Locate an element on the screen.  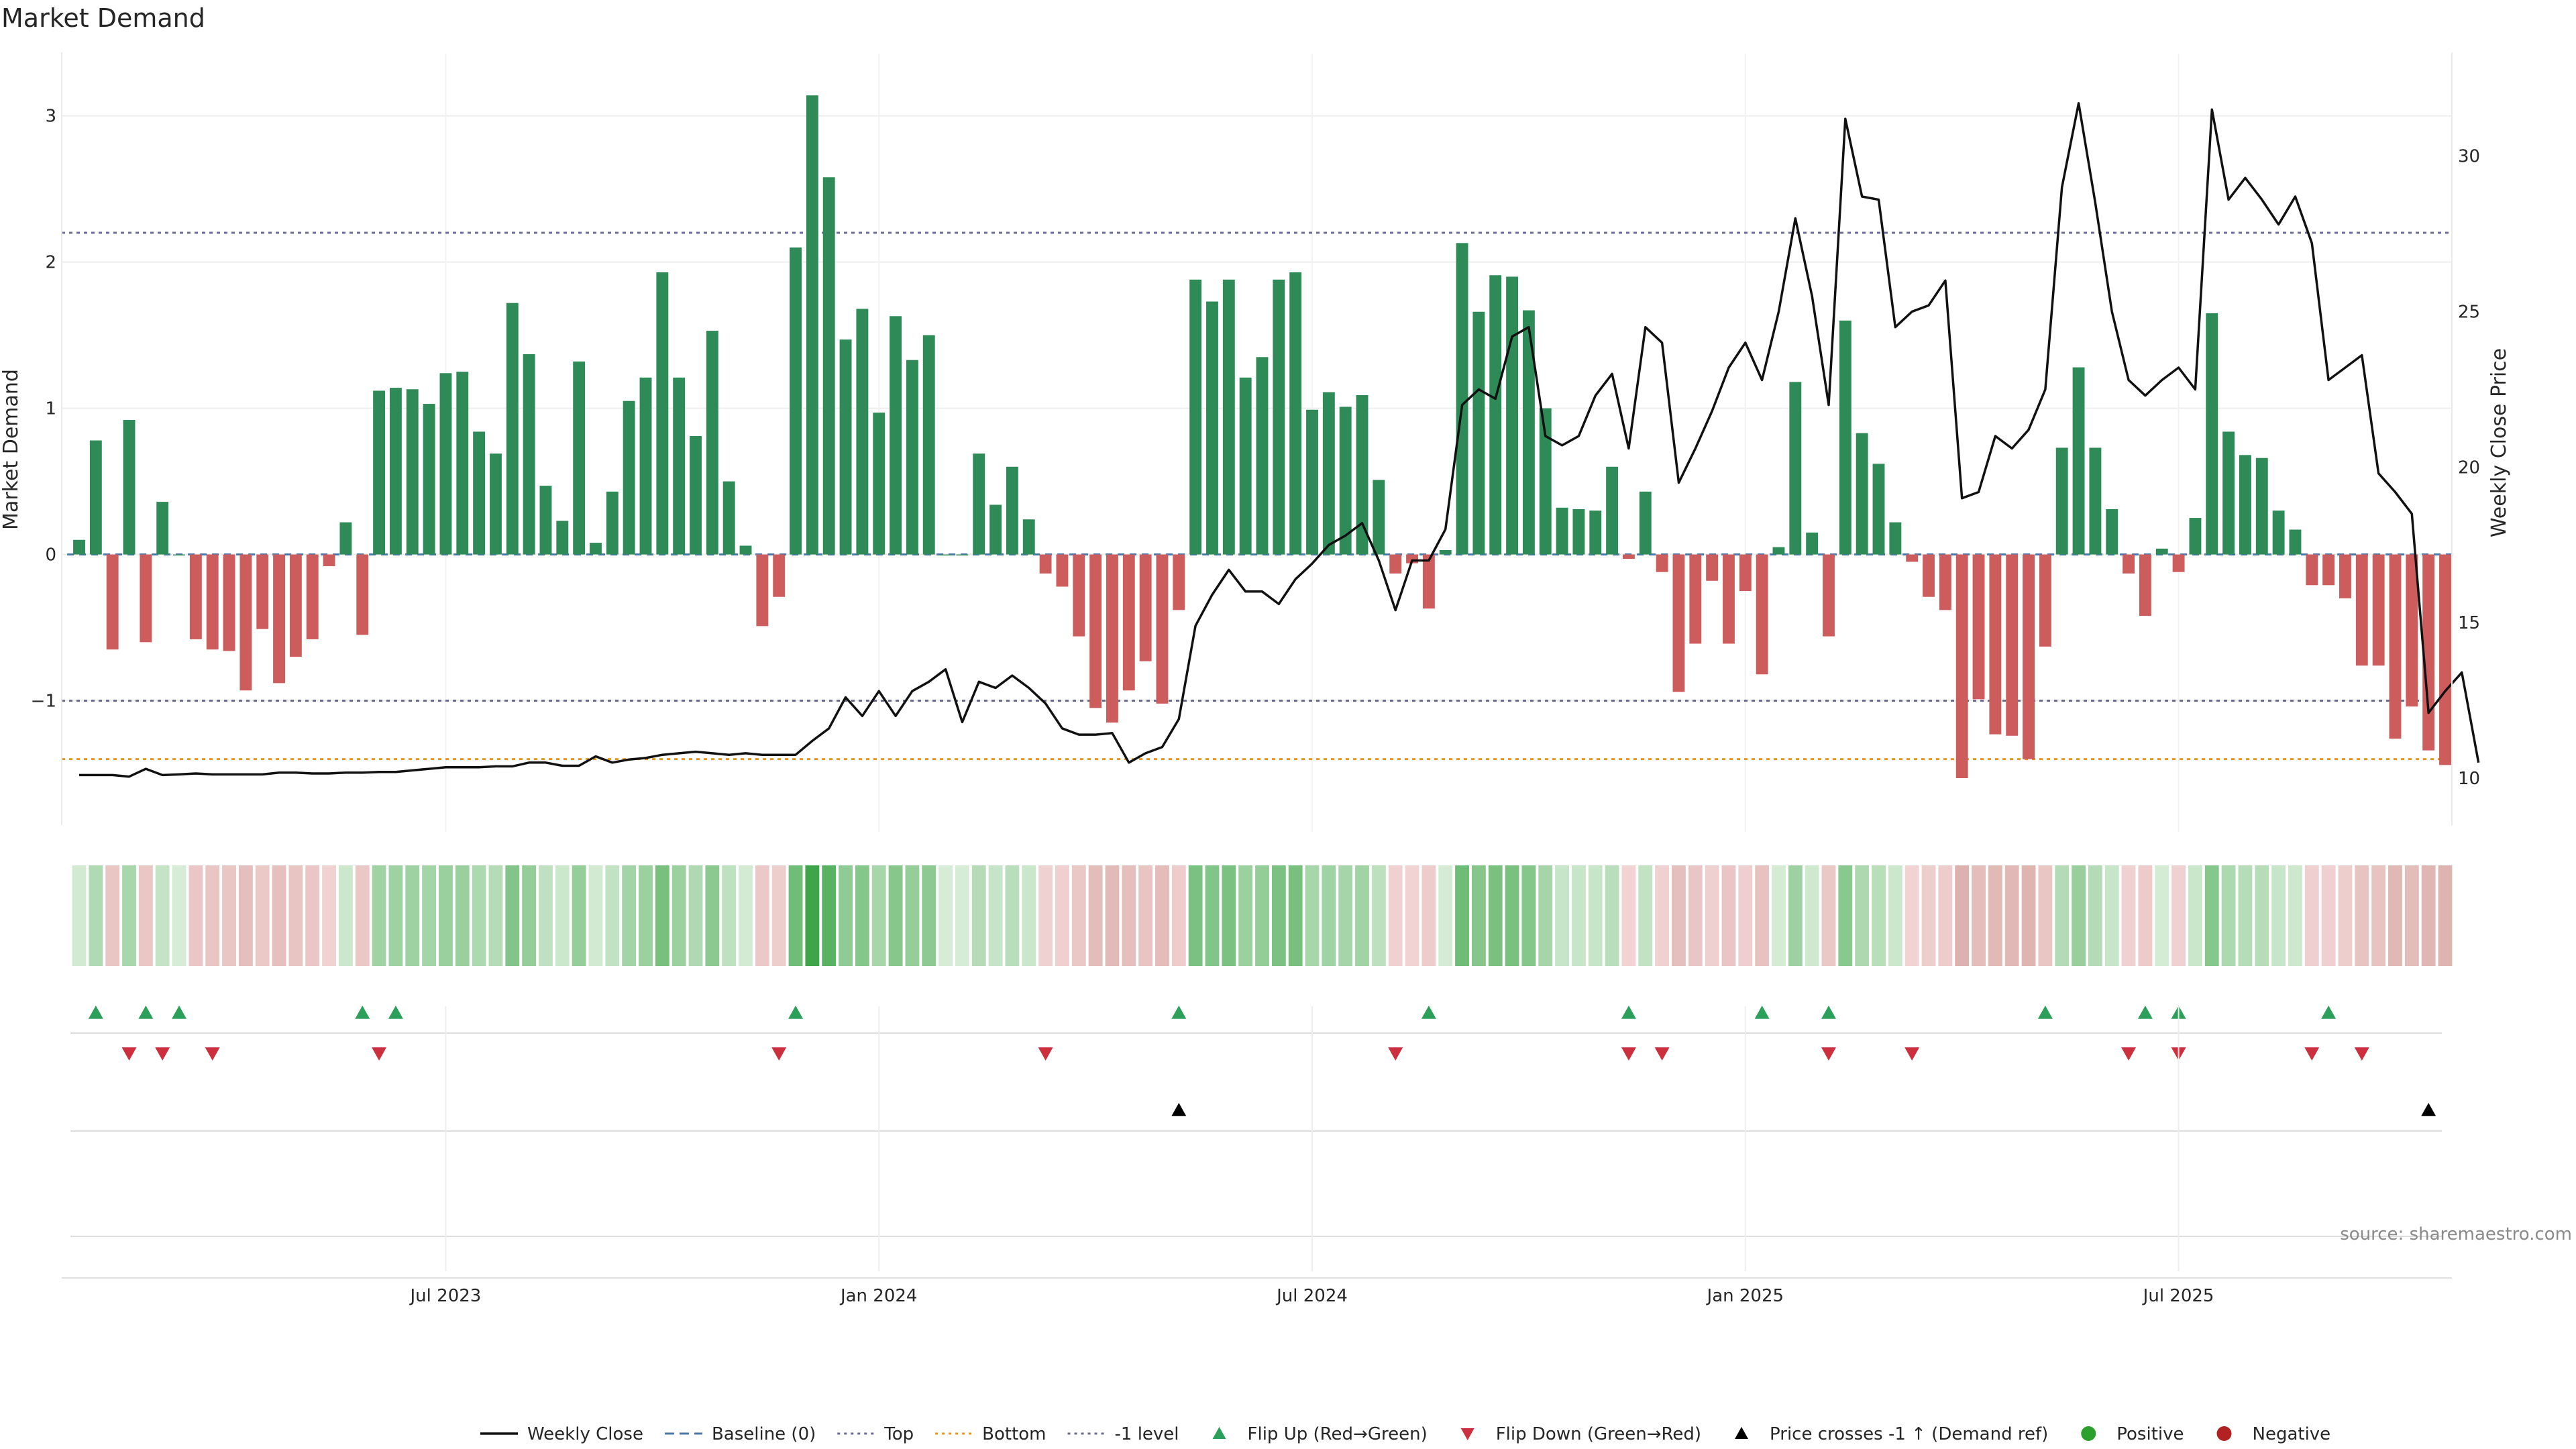
legend-swatch-triangle-down is located at coordinates (1467, 1434).